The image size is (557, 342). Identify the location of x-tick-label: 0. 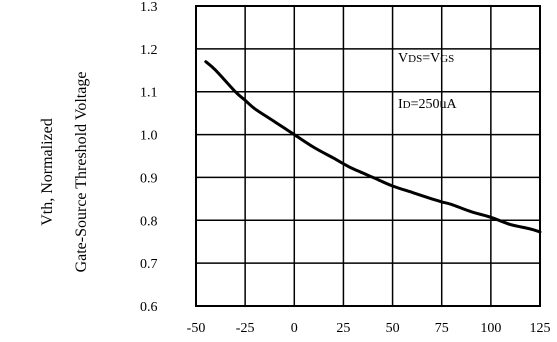
(294, 328).